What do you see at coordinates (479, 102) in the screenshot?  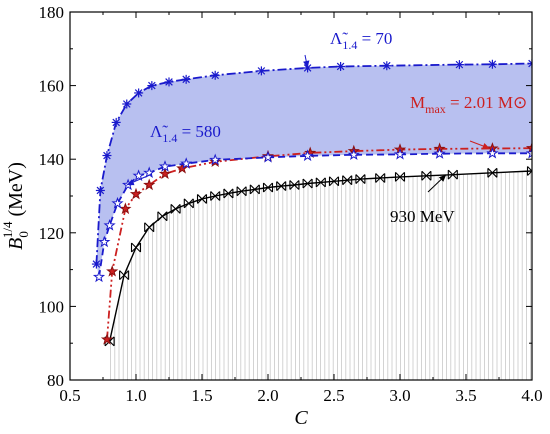 I see `annotation-rest: = 2.01 M` at bounding box center [479, 102].